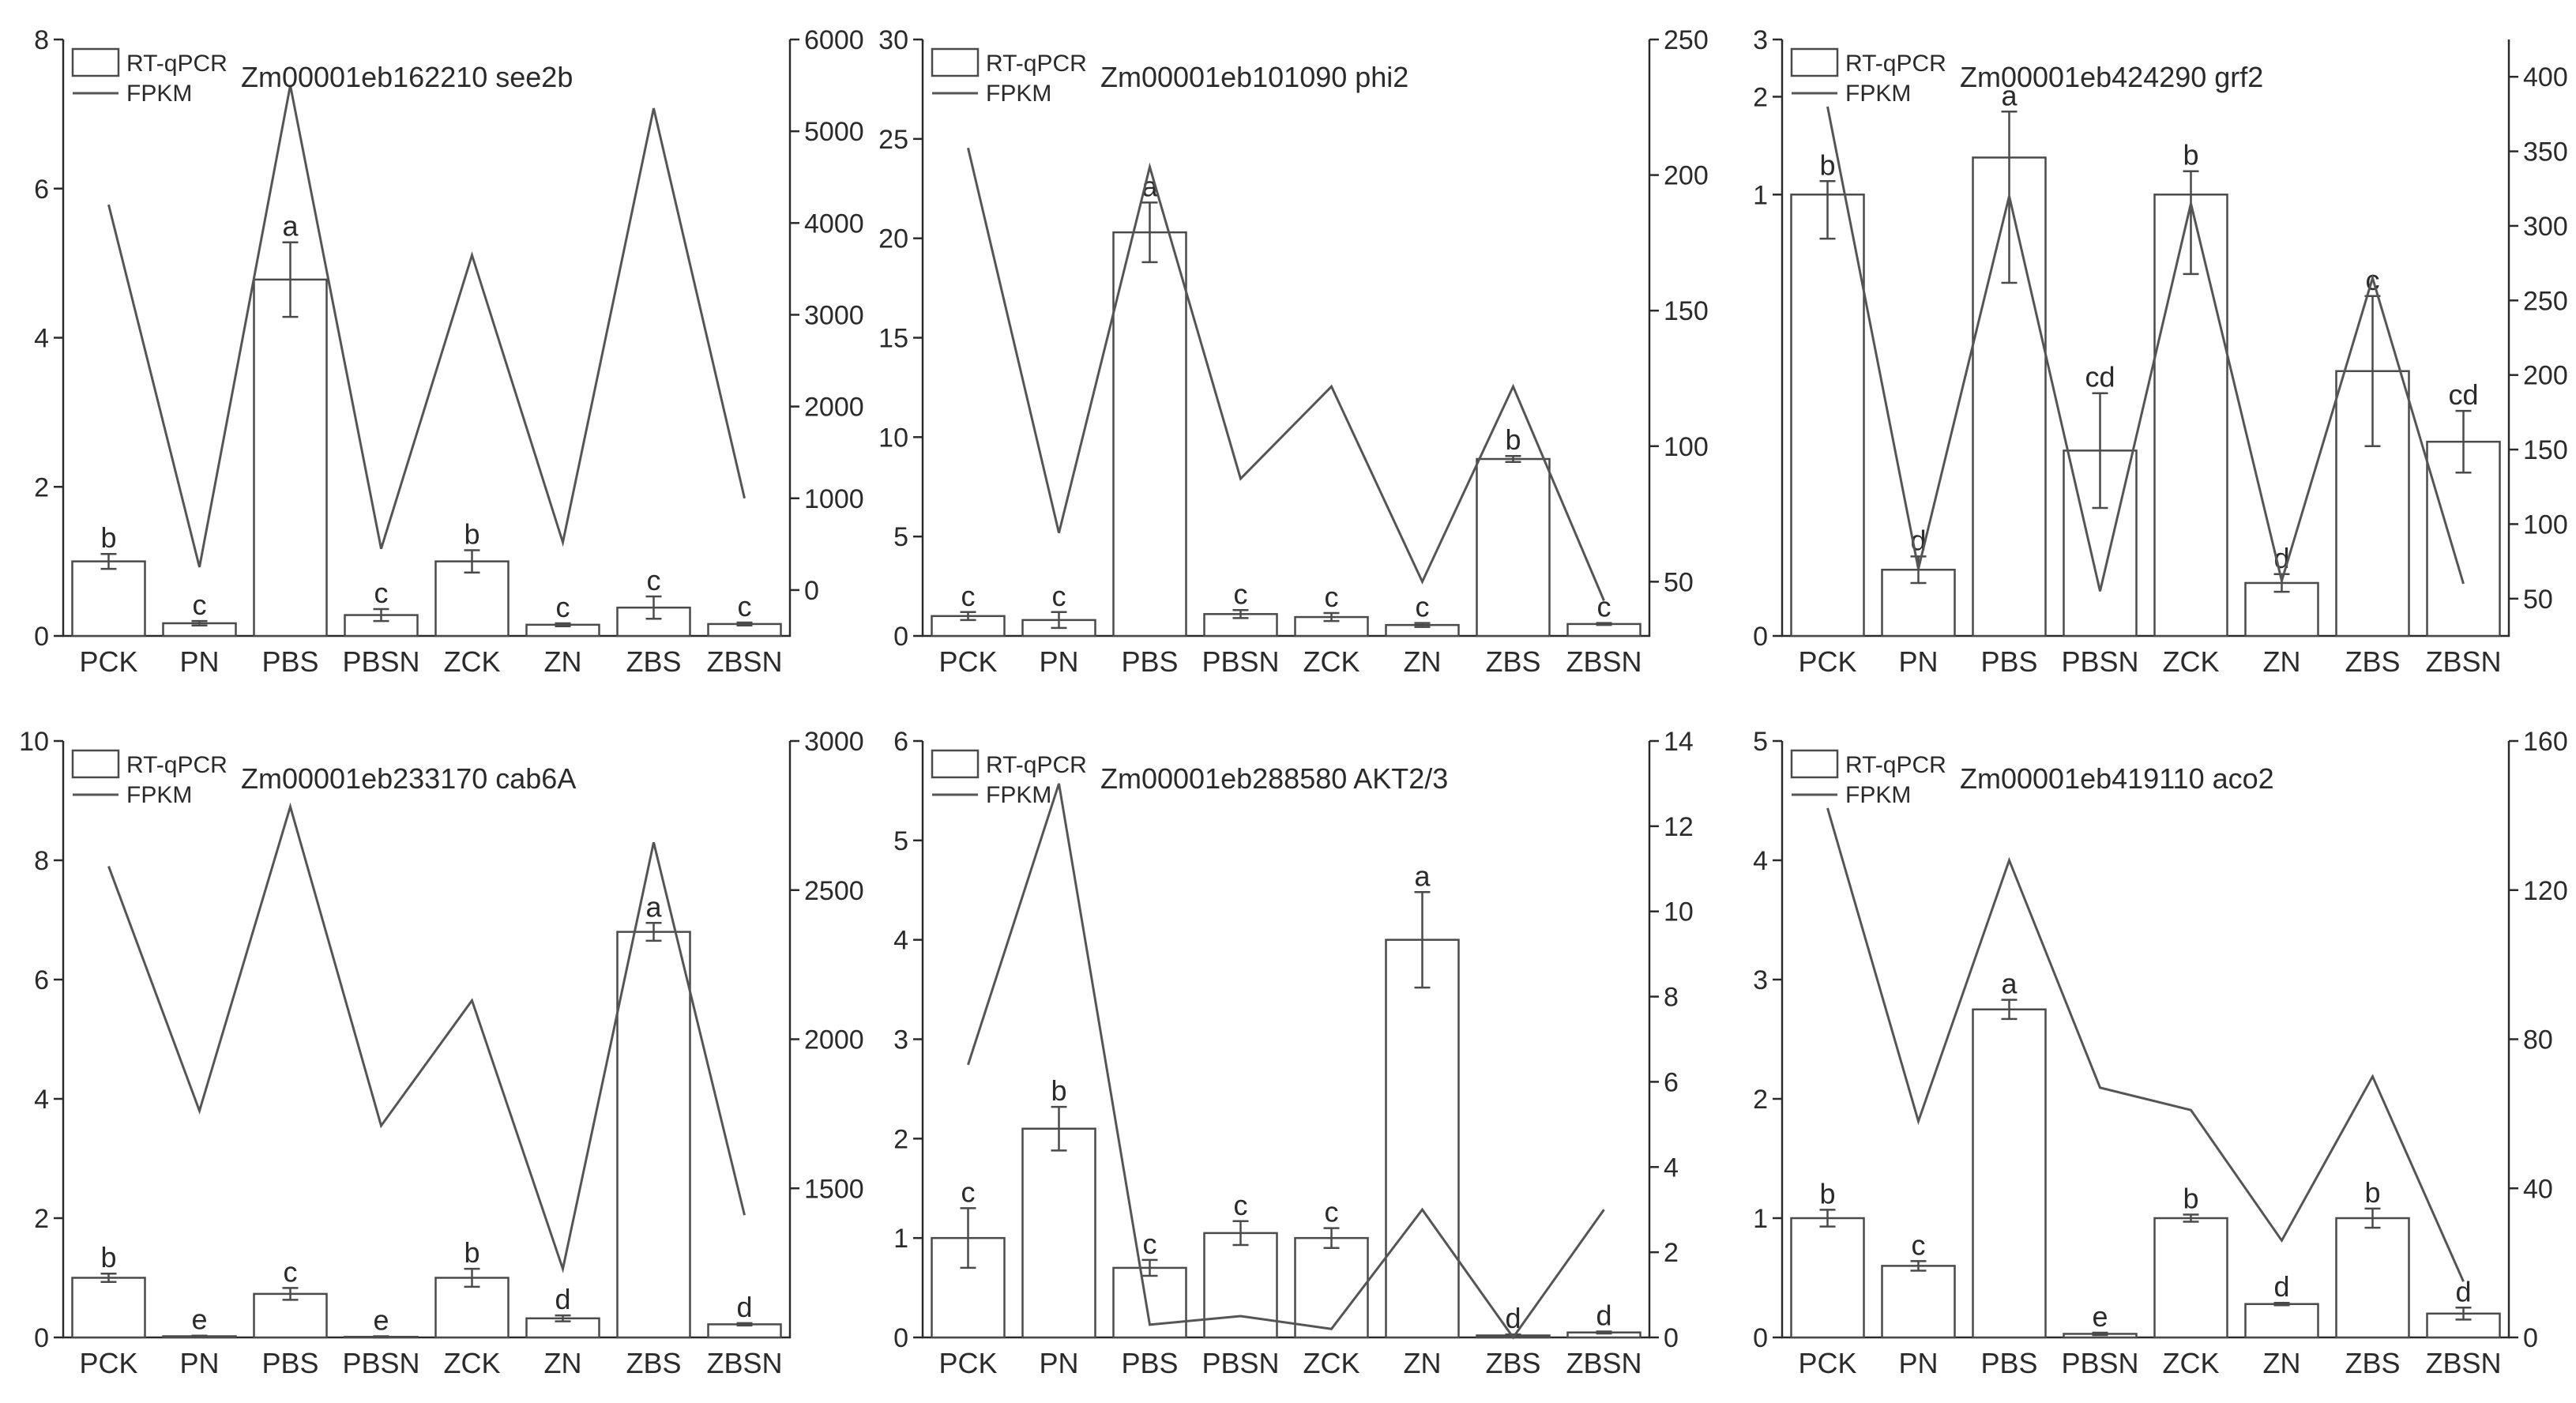 This screenshot has width=2576, height=1403. I want to click on y2-tick-label: 5000, so click(834, 132).